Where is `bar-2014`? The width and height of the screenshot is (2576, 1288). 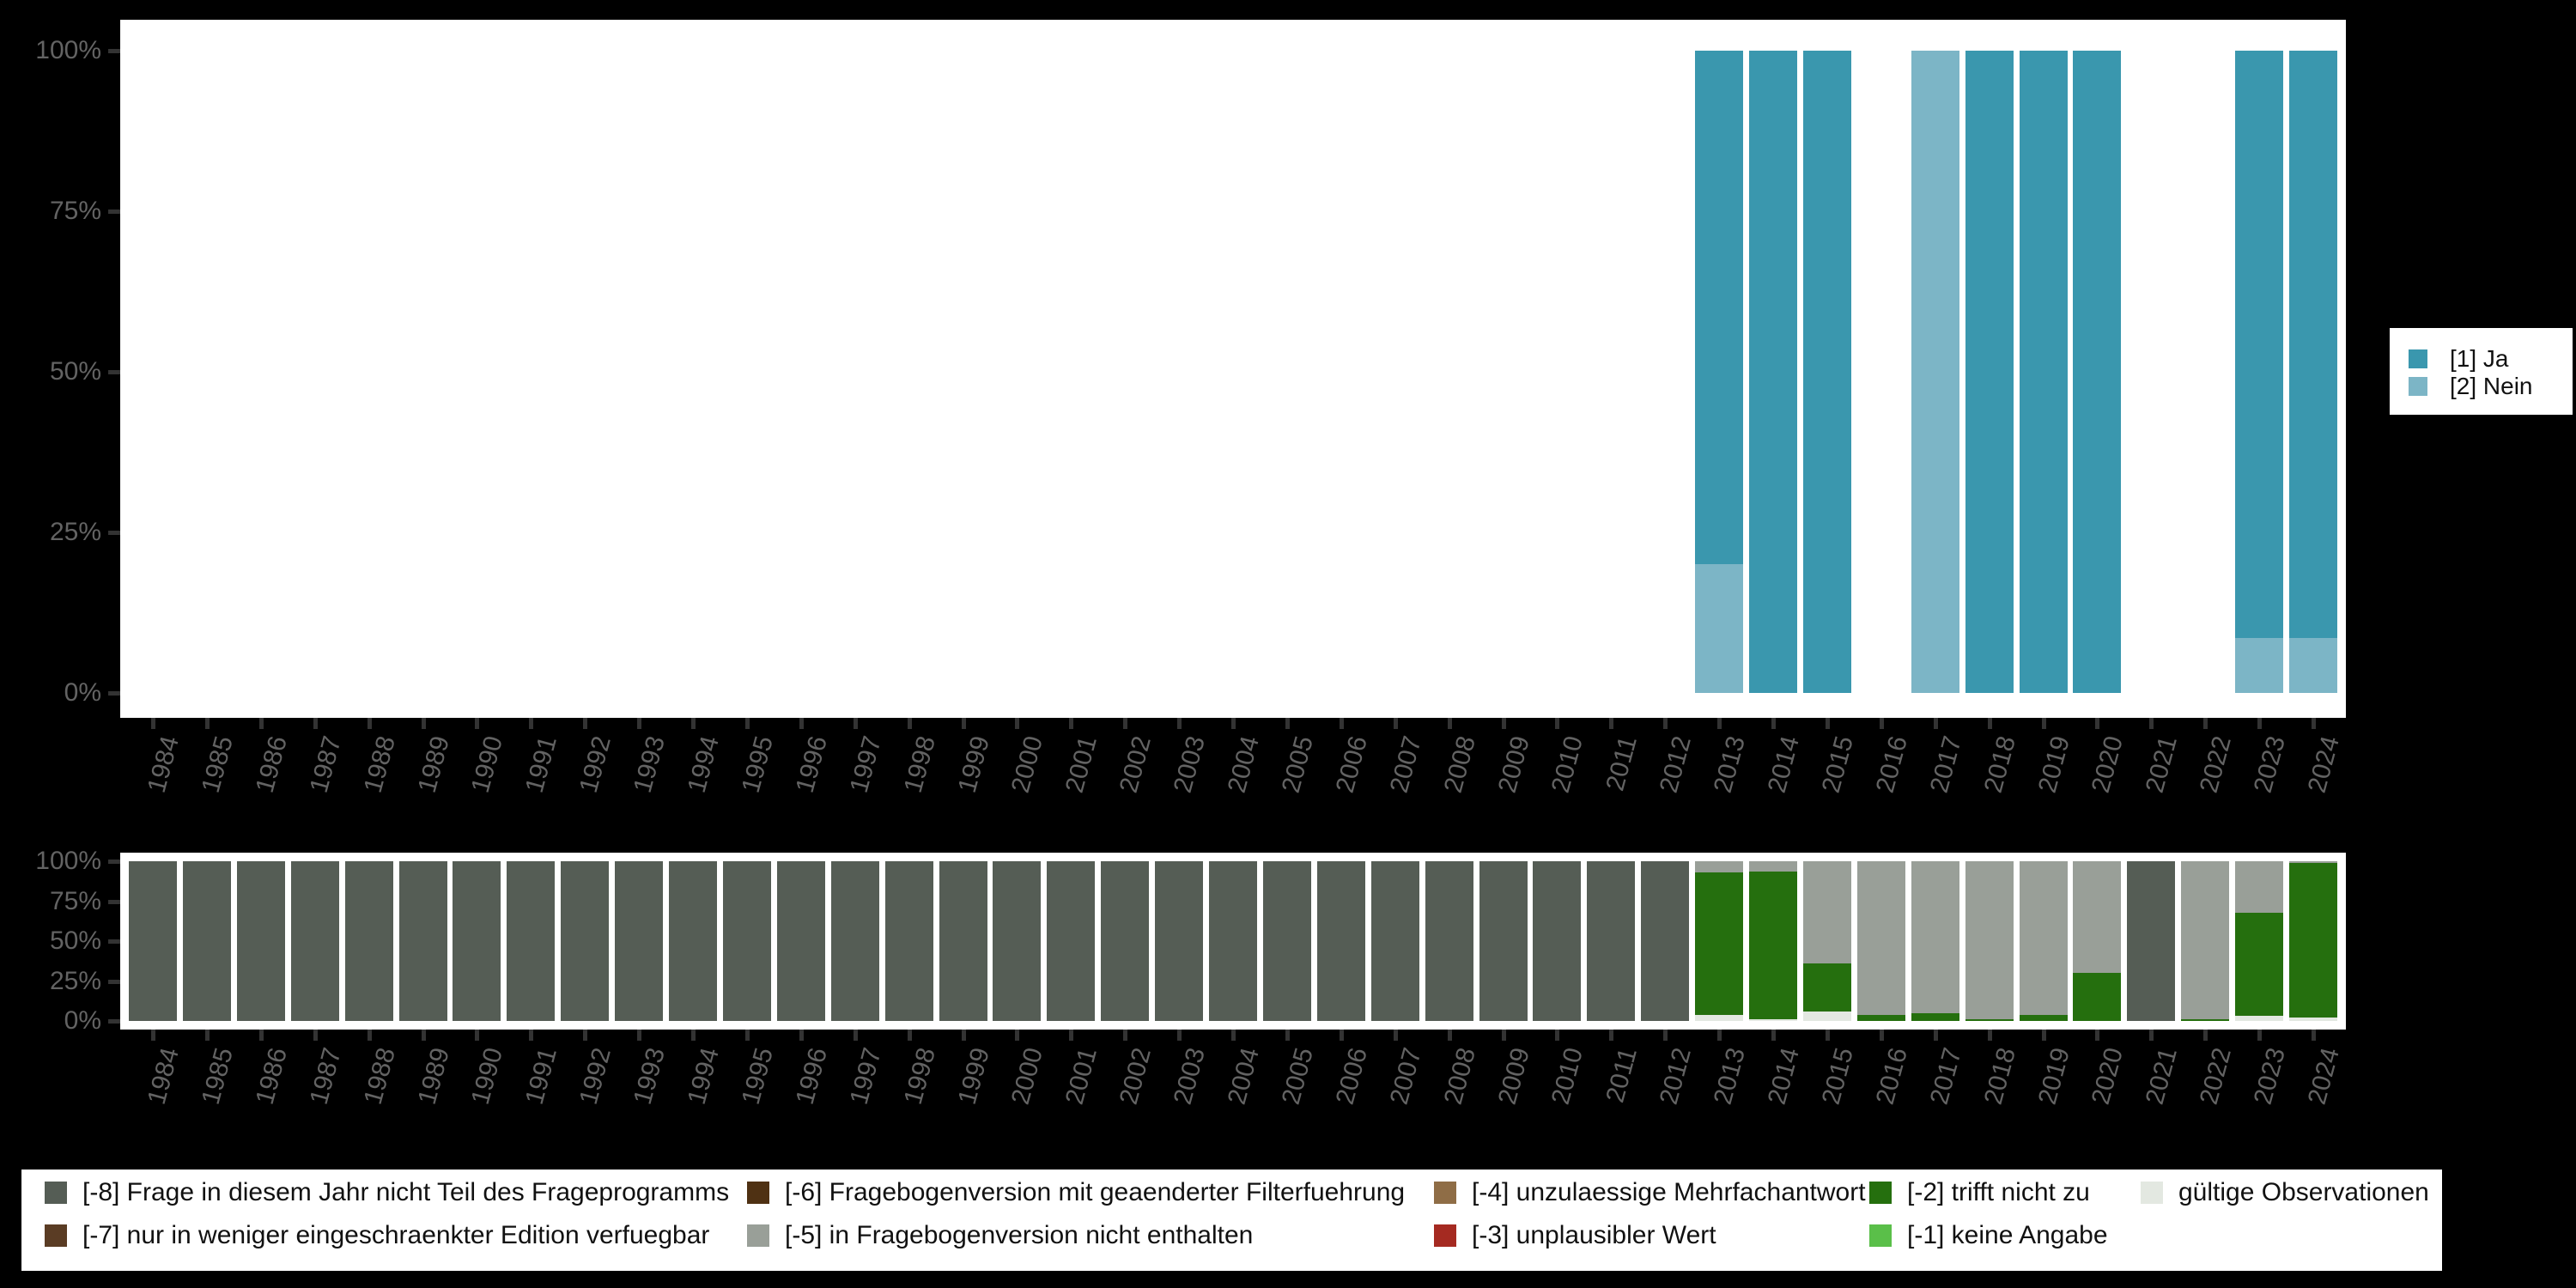
bar-2014 is located at coordinates (1773, 372).